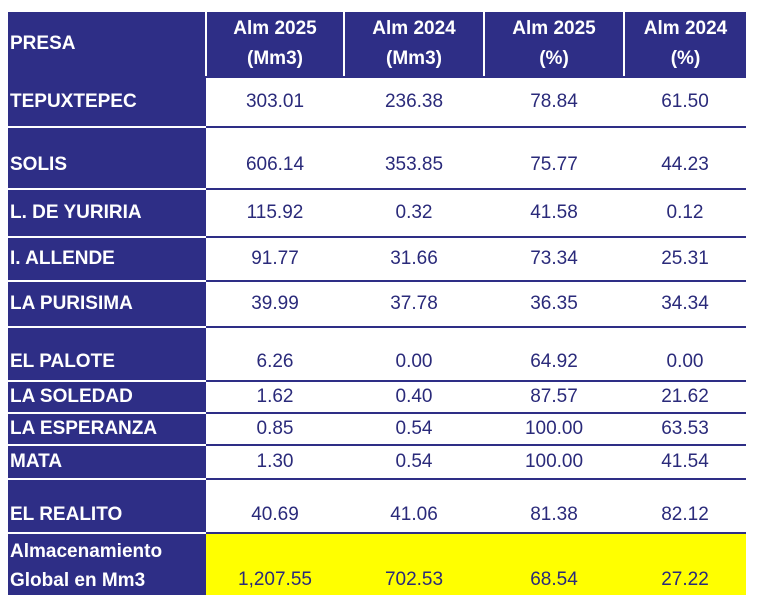 Image resolution: width=757 pixels, height=606 pixels. I want to click on table-row: EL REALITO 40.69 41.06 81.38 82.12, so click(377, 506).